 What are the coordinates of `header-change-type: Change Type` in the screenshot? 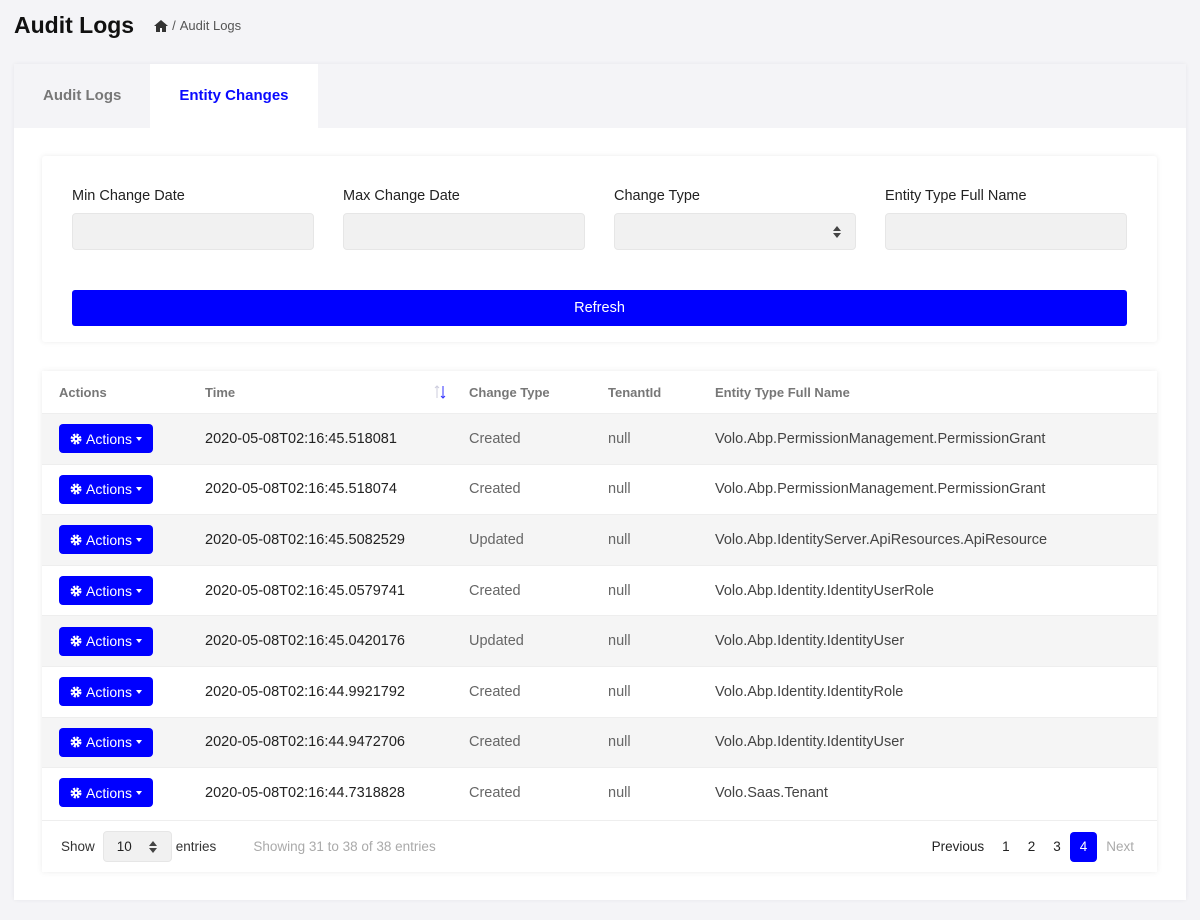 It's located at (509, 392).